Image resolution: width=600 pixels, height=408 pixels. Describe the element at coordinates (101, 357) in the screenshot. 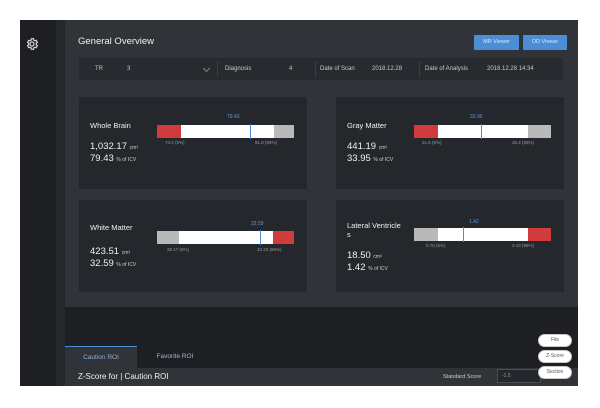

I see `tab-caution-roi: Caution ROI` at that location.